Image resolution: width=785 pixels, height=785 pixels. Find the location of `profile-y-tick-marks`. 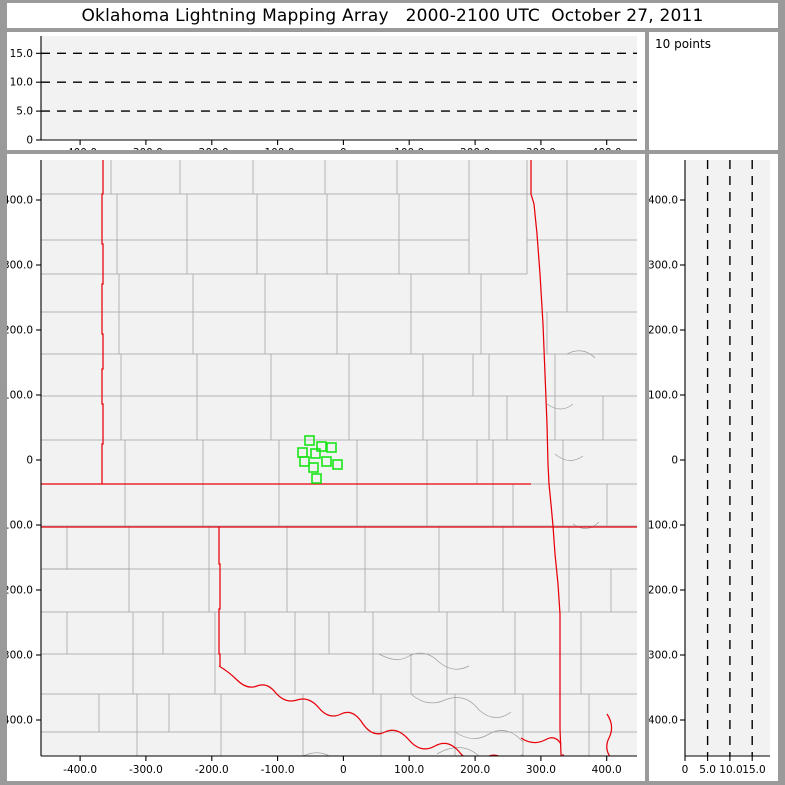

profile-y-tick-marks is located at coordinates (682, 460).